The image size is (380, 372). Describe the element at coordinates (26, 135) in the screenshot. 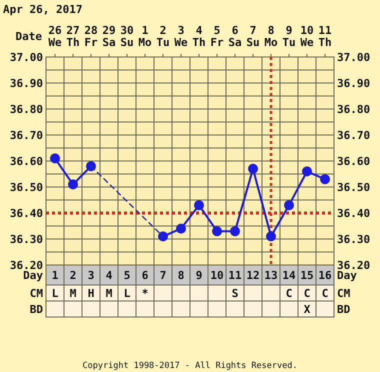

I see `y-tick-label: 36.70` at that location.